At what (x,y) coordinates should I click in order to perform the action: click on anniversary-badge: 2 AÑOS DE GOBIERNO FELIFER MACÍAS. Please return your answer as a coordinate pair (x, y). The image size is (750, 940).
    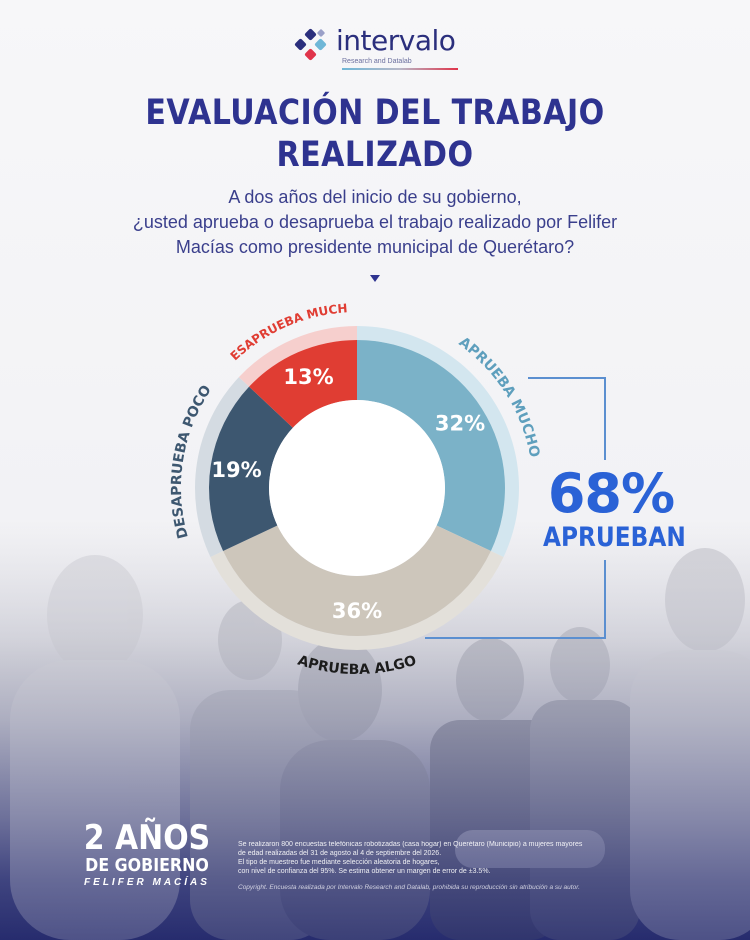
    Looking at the image, I should click on (147, 855).